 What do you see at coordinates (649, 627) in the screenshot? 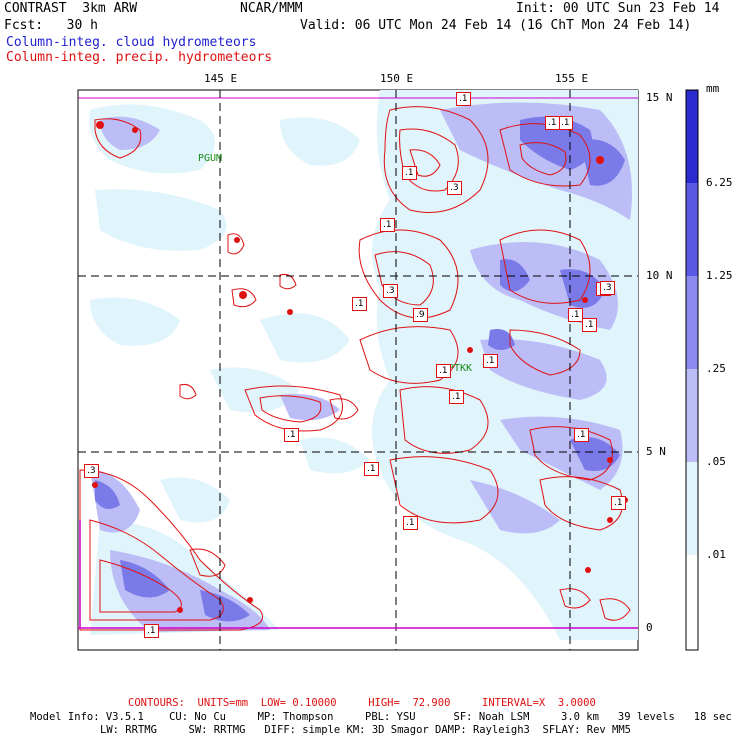
I see `lat-label-0: 0` at bounding box center [649, 627].